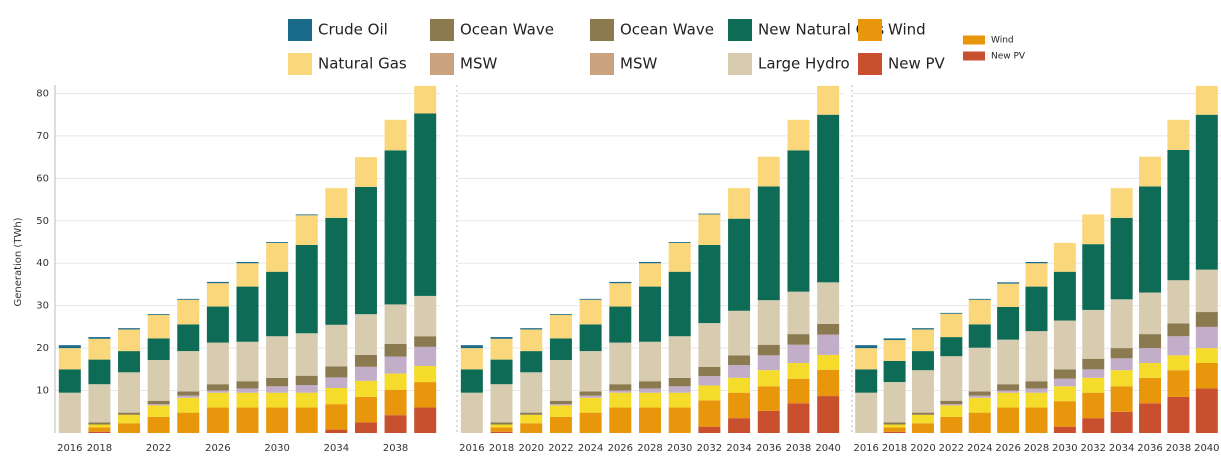  I want to click on x-tick-label: 2032, so click(709, 448).